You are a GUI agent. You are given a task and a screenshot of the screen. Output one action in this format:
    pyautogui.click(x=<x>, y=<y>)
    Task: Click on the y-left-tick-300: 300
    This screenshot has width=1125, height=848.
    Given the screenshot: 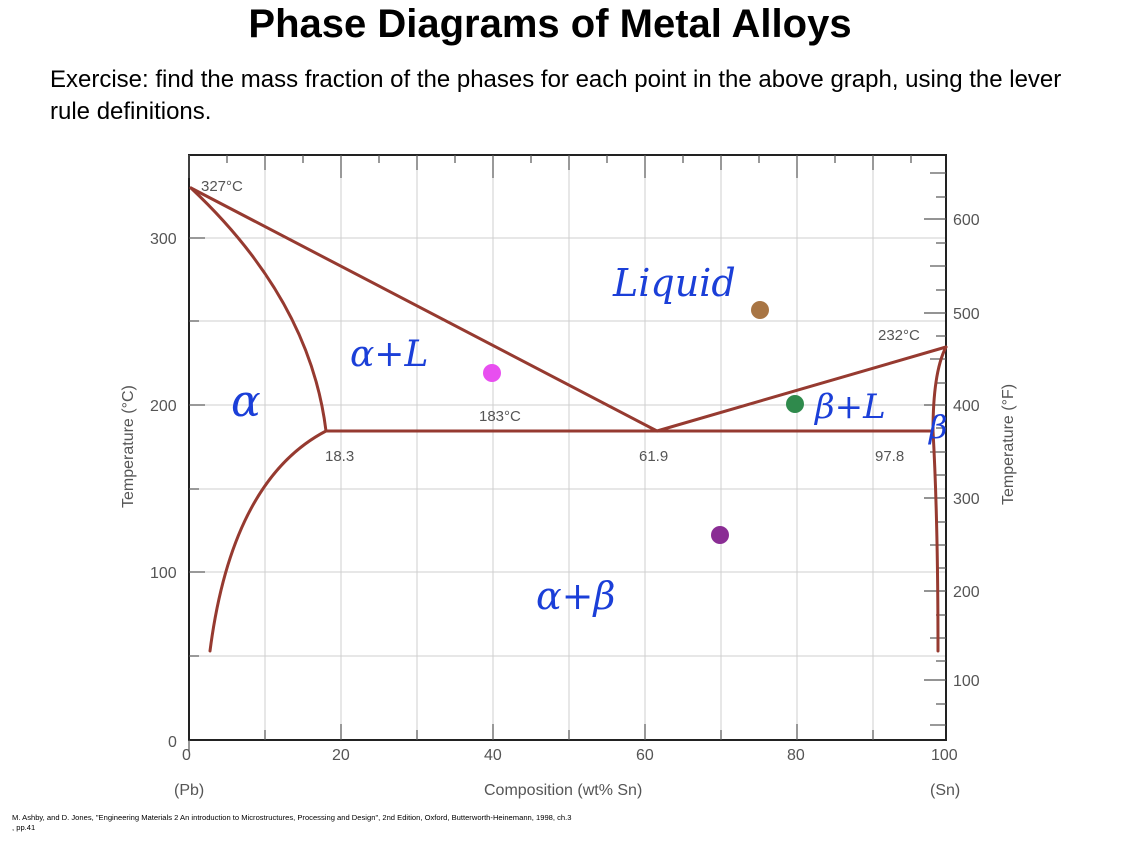 What is the action you would take?
    pyautogui.click(x=163, y=239)
    